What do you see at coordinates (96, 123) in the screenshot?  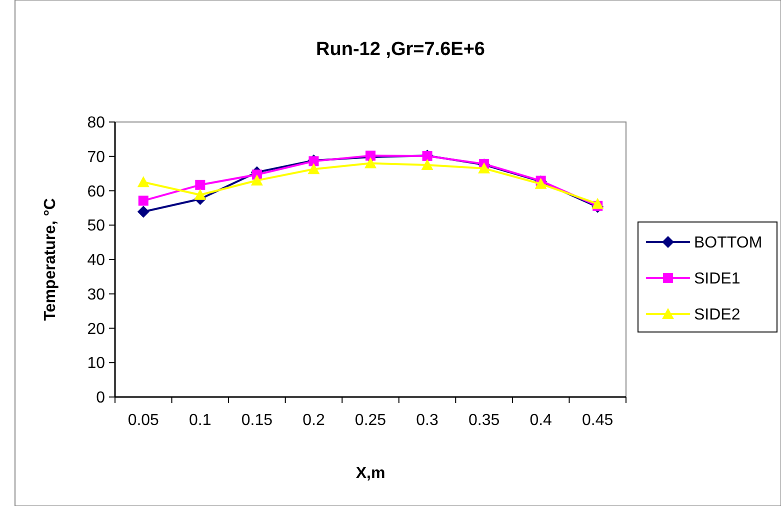 I see `y-tick-label: 80` at bounding box center [96, 123].